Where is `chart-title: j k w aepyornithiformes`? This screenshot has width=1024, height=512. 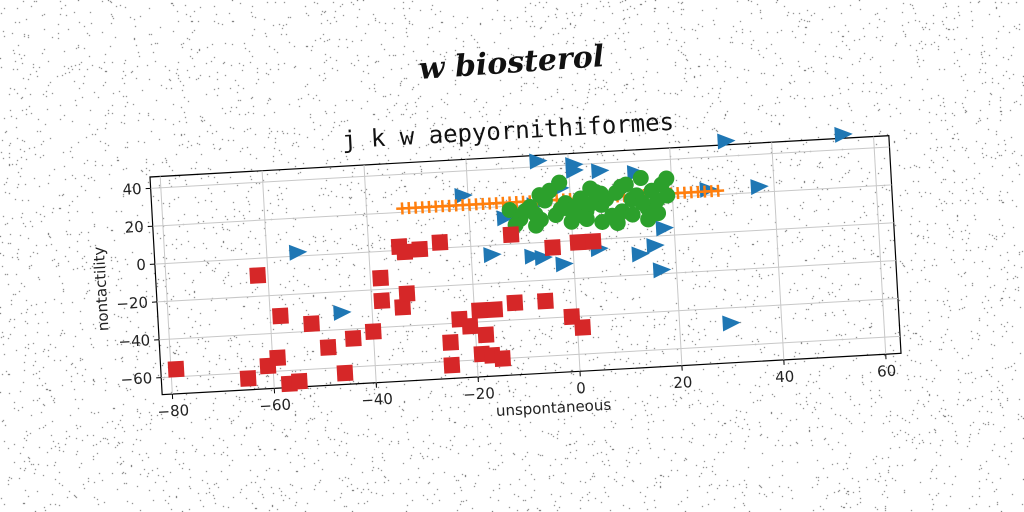
chart-title: j k w aepyornithiformes is located at coordinates (507, 131).